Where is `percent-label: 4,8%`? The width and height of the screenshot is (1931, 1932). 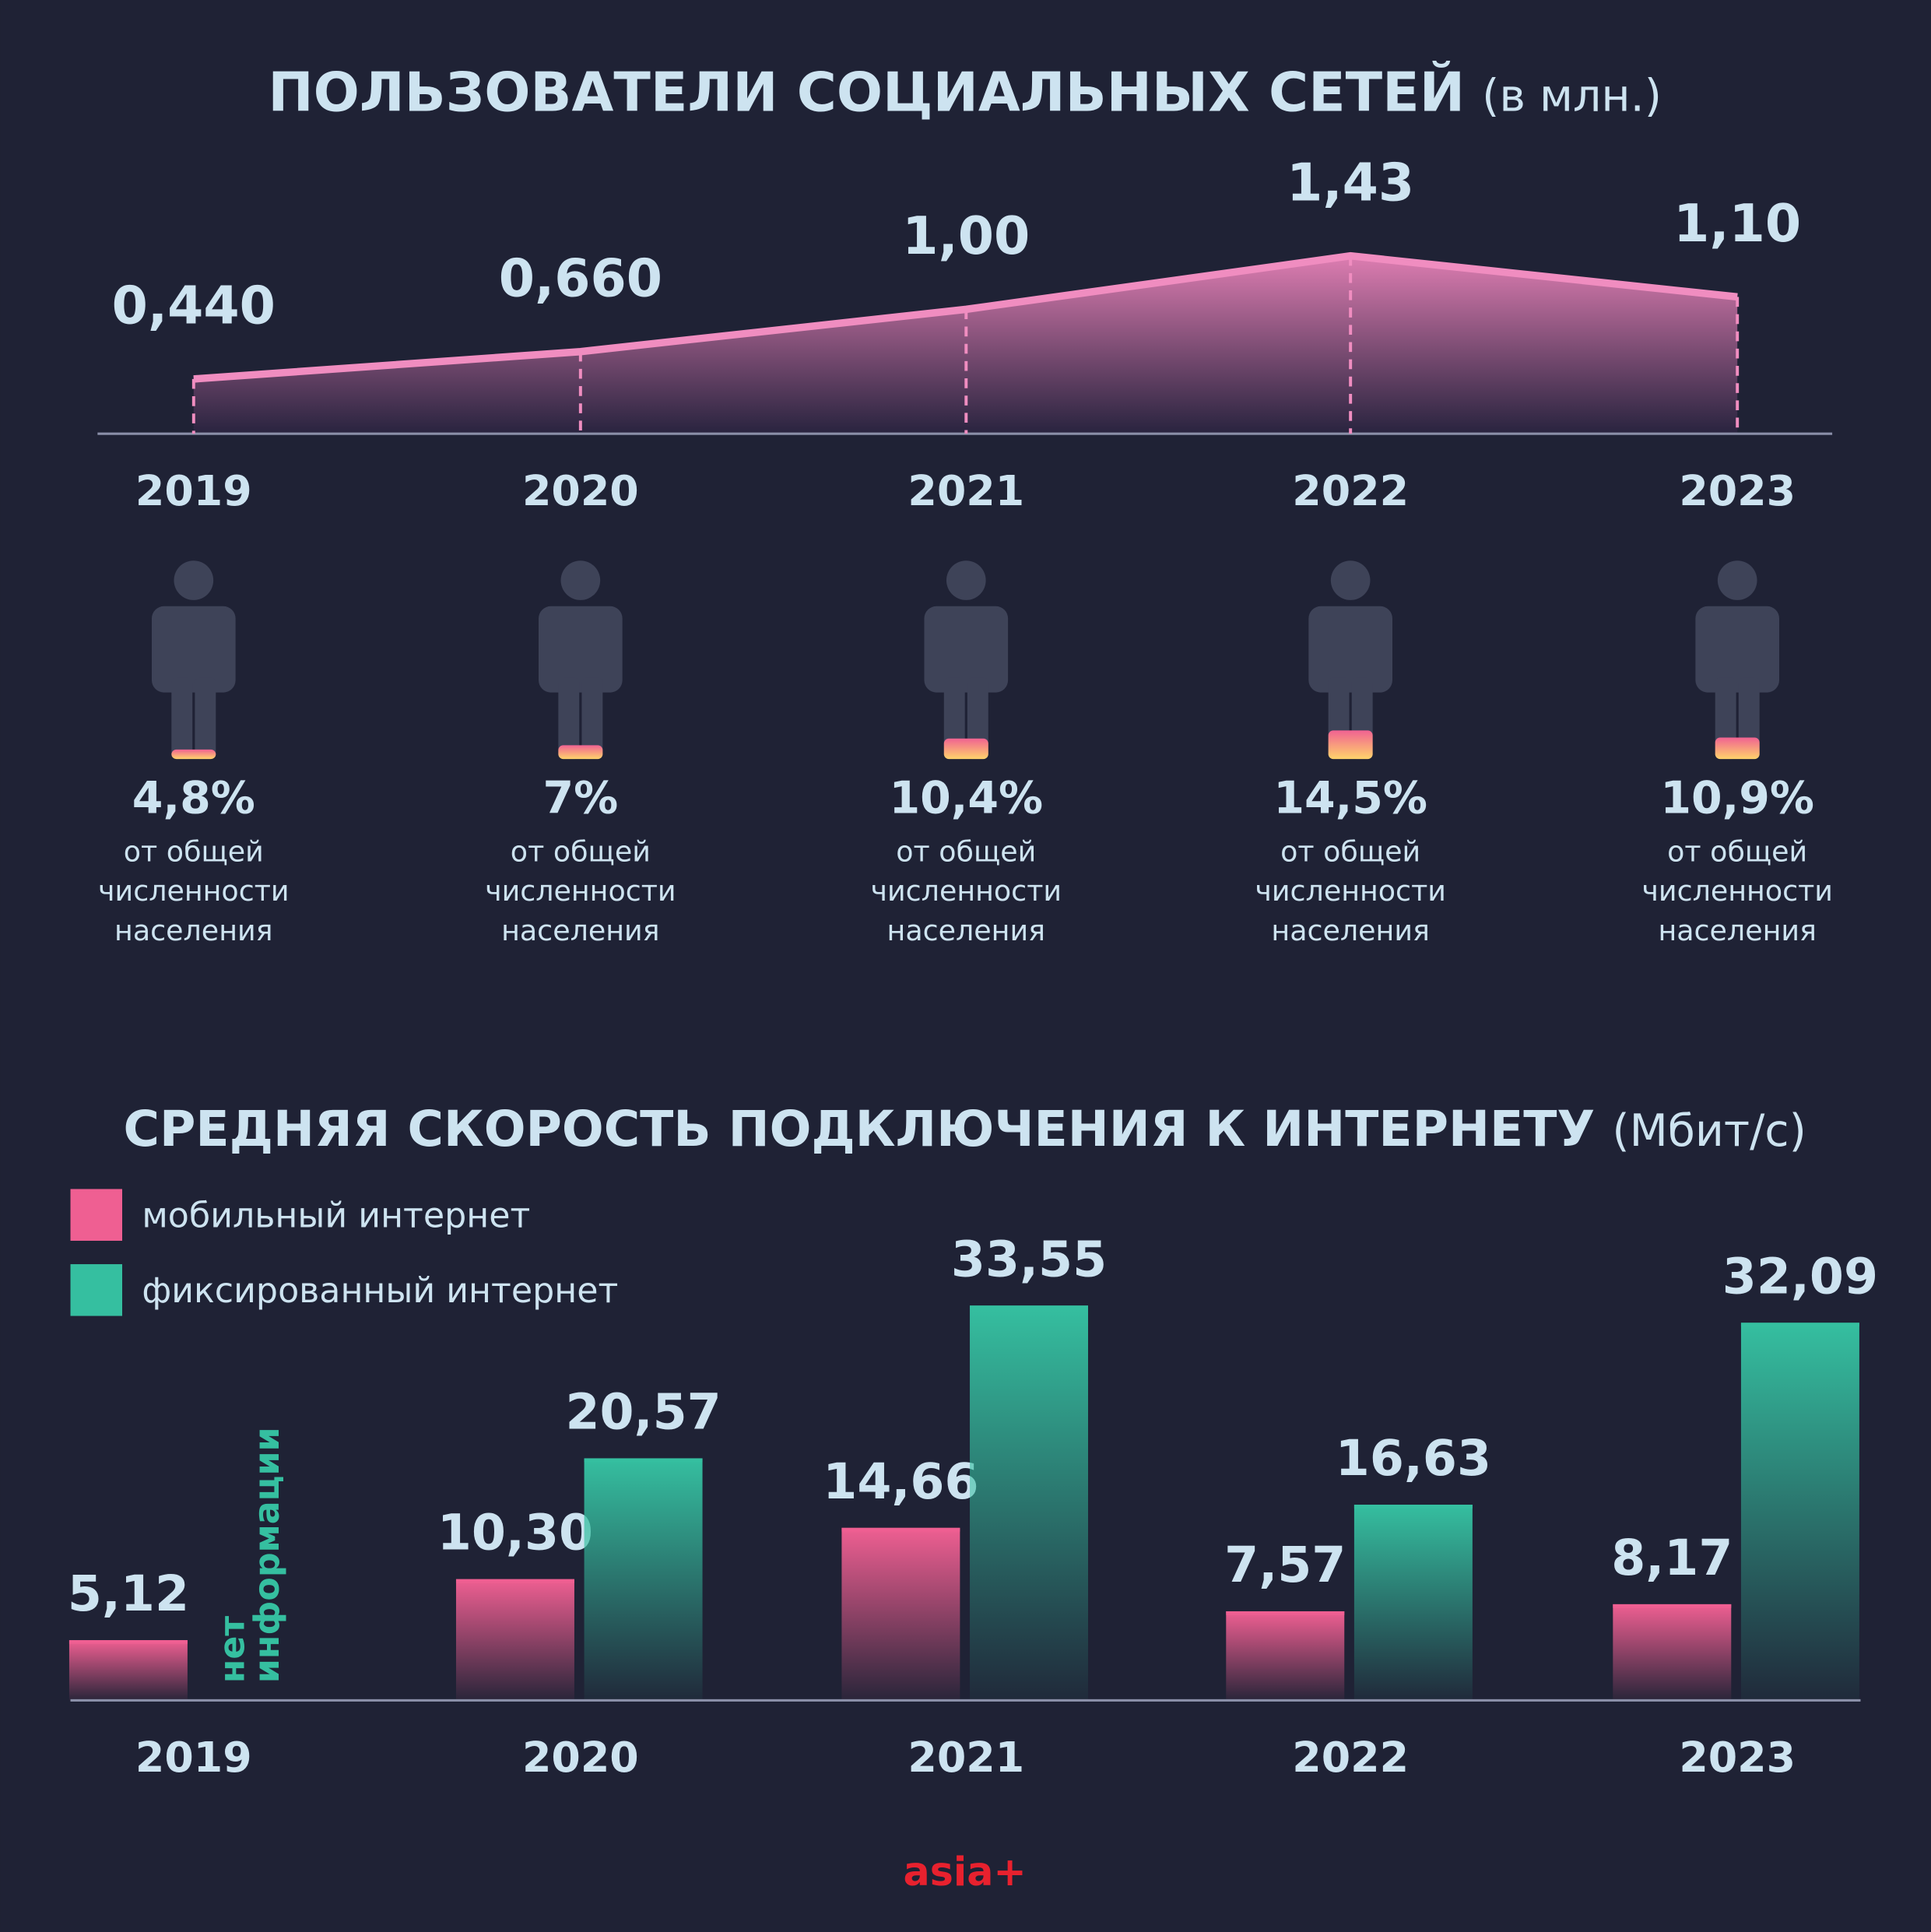 percent-label: 4,8% is located at coordinates (193, 798).